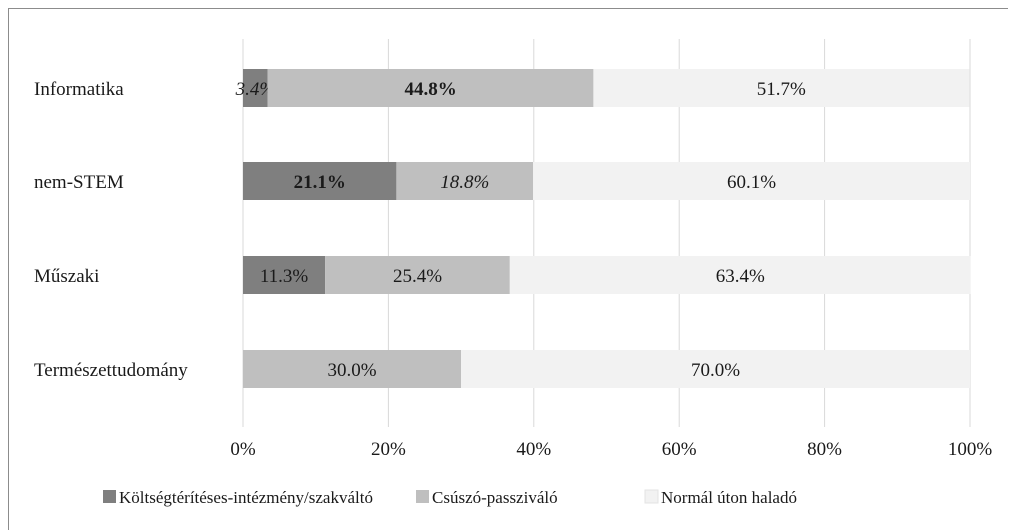 The width and height of the screenshot is (1009, 531). Describe the element at coordinates (729, 497) in the screenshot. I see `legend-label: Normál úton haladó` at that location.